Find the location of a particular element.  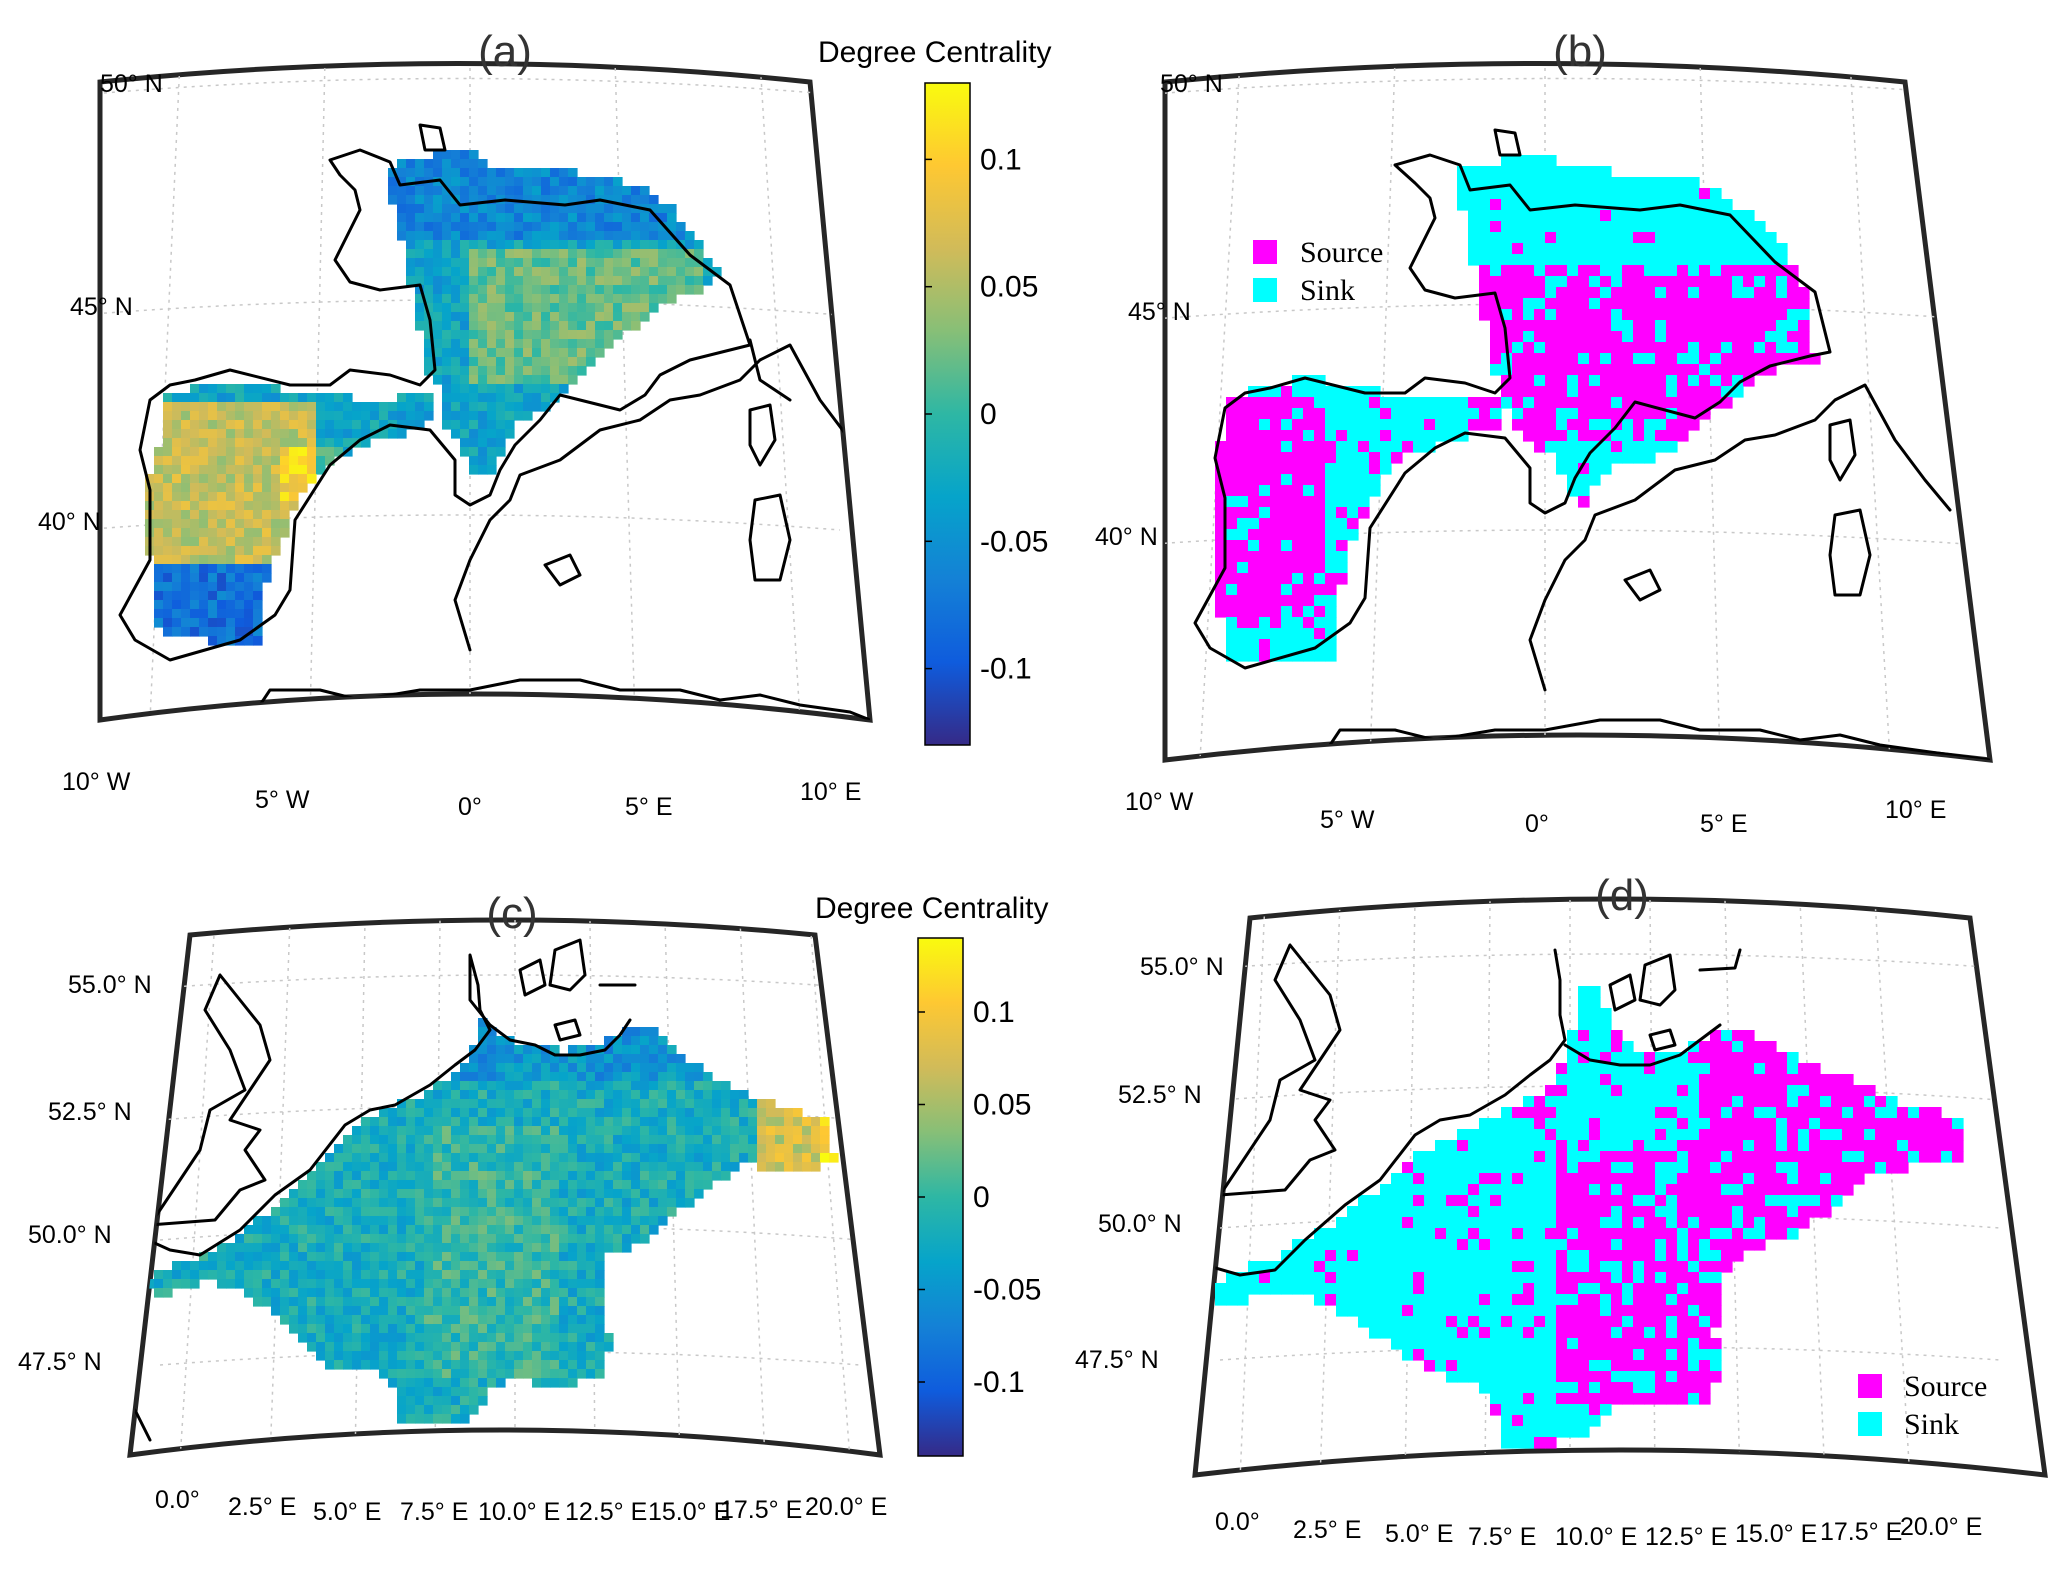

lat-label: 52.5° N is located at coordinates (90, 1112).